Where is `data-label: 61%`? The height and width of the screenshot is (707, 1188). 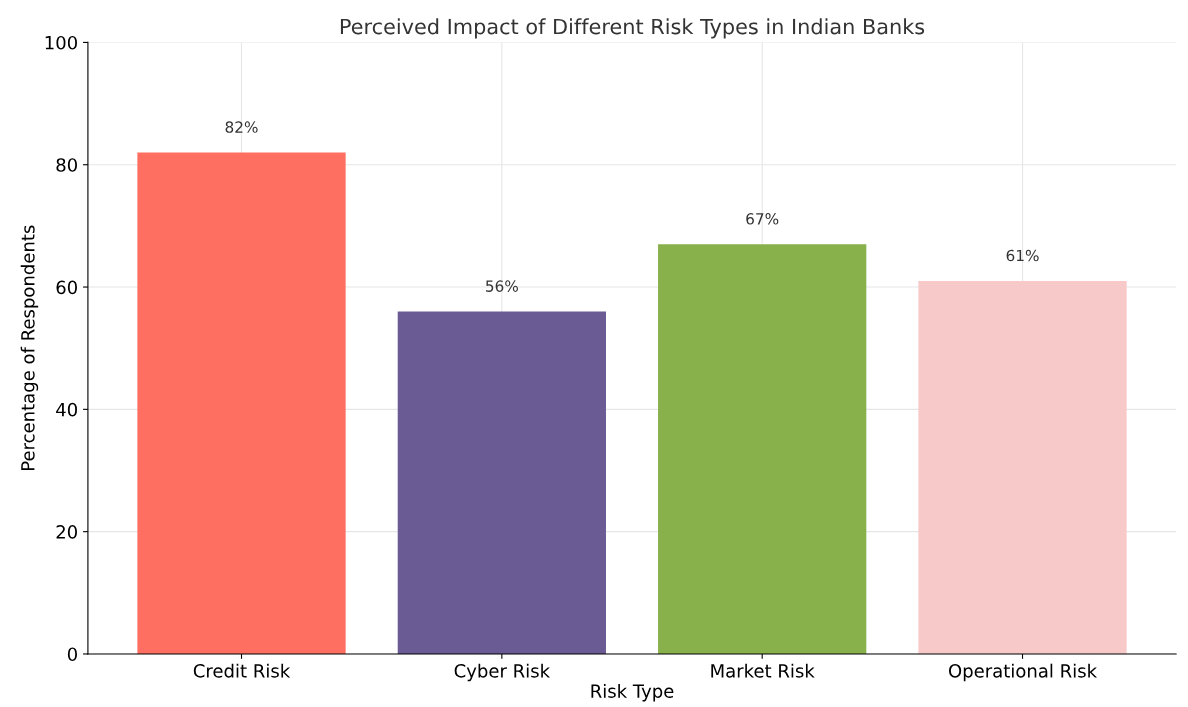
data-label: 61% is located at coordinates (1022, 255).